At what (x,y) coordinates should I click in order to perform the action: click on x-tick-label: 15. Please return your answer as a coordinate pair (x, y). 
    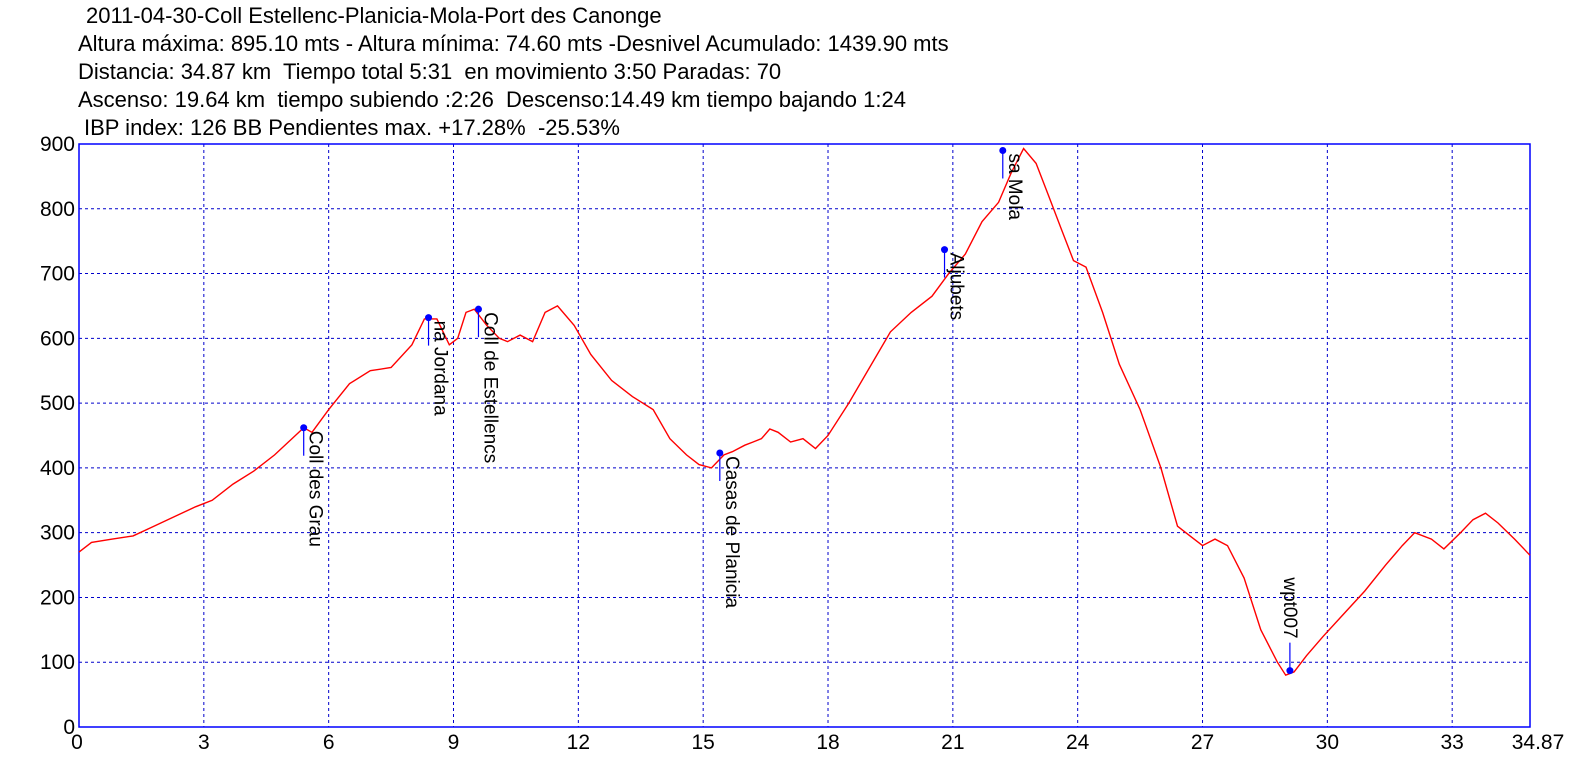
    Looking at the image, I should click on (702, 742).